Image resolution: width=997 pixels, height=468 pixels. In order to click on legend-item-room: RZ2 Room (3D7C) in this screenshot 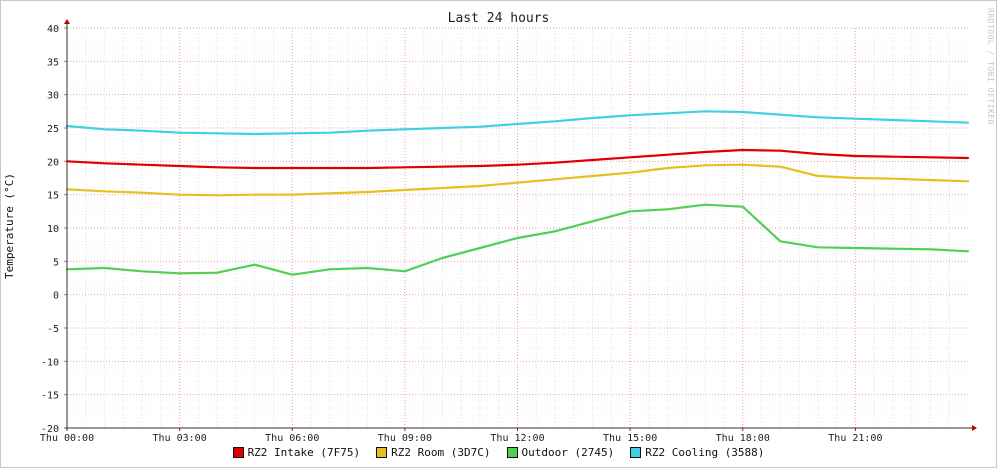, I will do `click(433, 452)`.